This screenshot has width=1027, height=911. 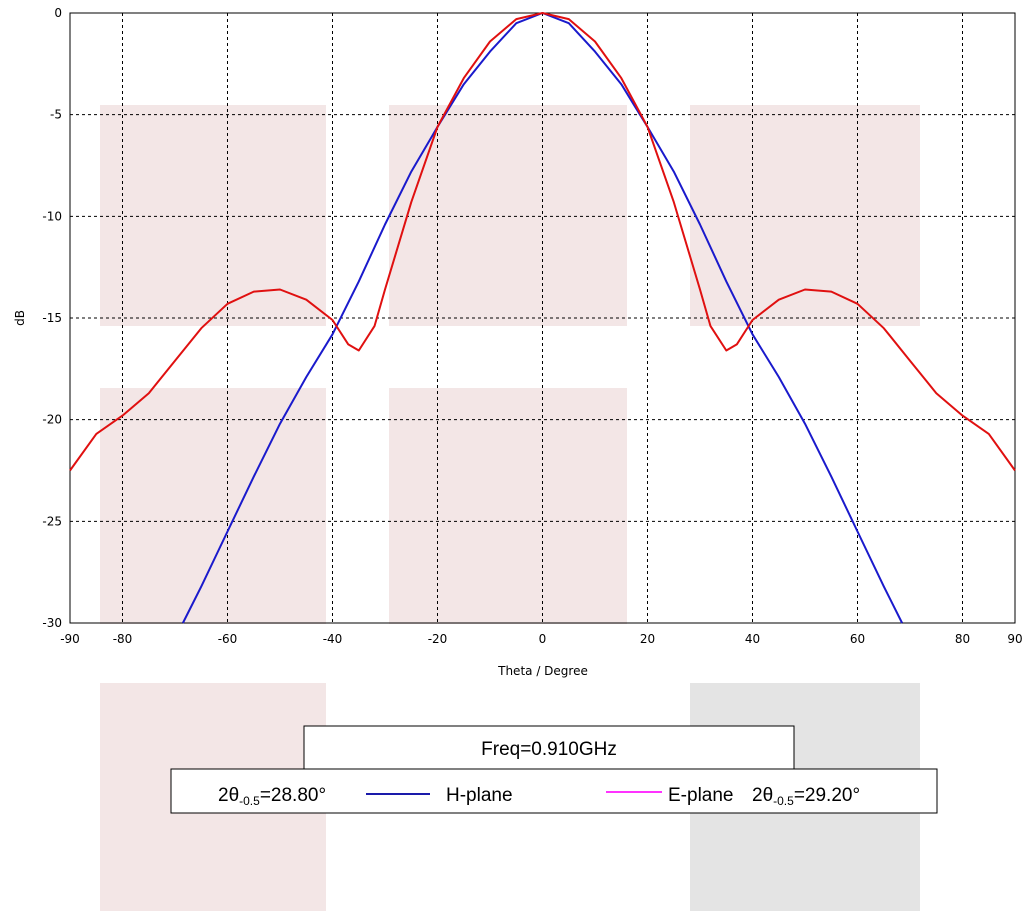 I want to click on h-plane-label: H-plane, so click(x=479, y=795).